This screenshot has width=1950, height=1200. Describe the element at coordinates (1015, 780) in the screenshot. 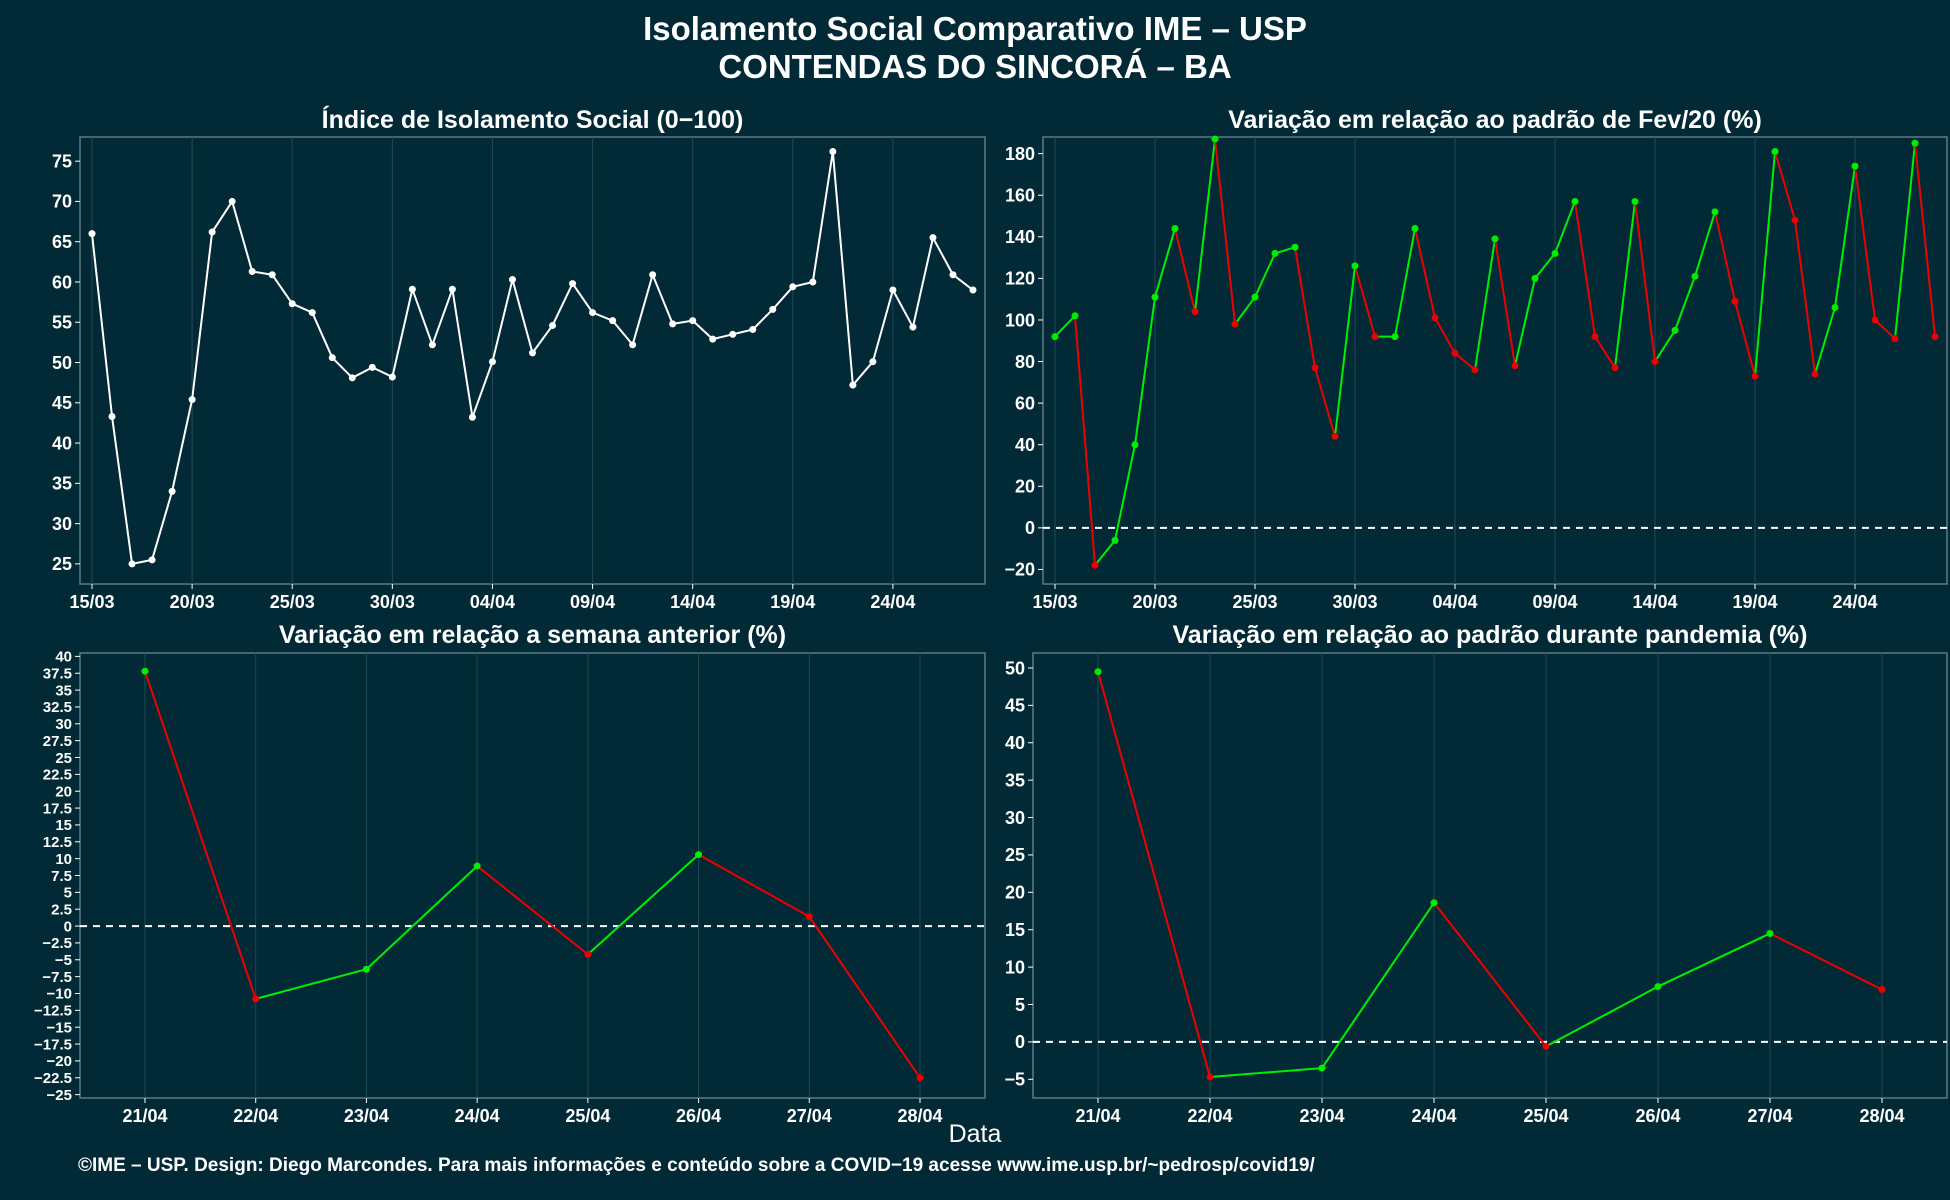

I see `y-tick-label: 35` at that location.